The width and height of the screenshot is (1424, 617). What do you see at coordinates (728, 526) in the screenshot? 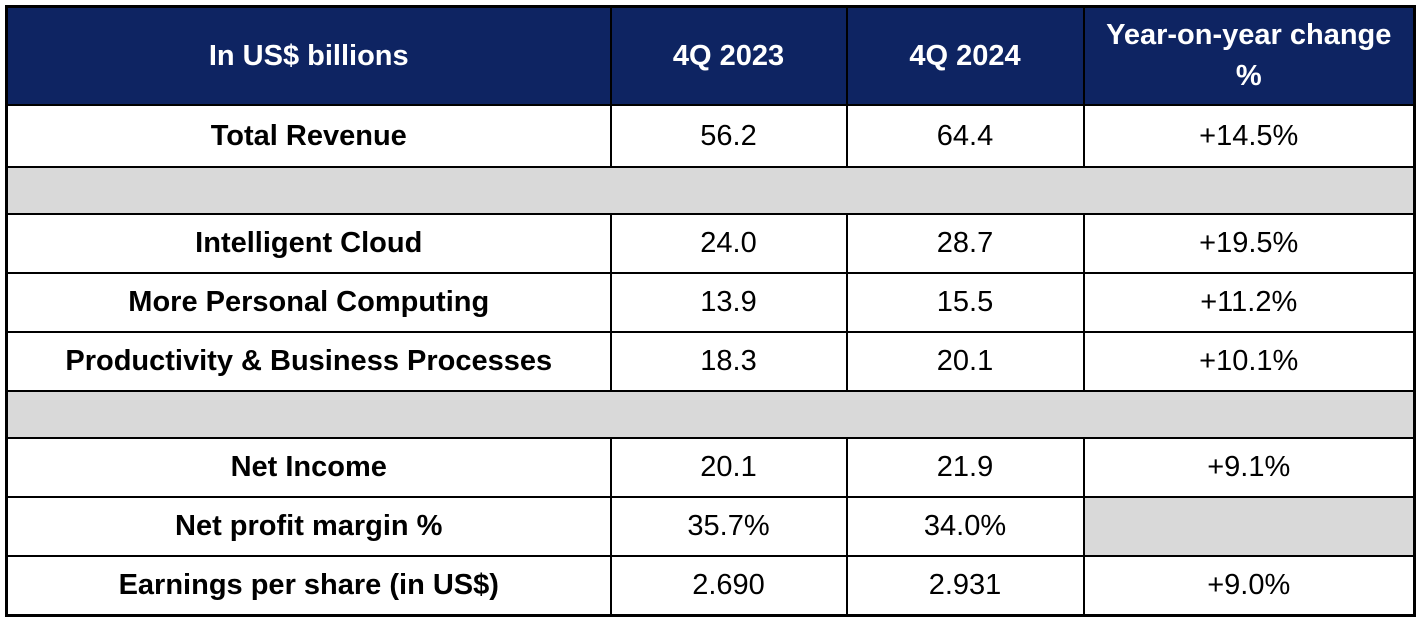
I see `value-4q2023: 35.7%` at bounding box center [728, 526].